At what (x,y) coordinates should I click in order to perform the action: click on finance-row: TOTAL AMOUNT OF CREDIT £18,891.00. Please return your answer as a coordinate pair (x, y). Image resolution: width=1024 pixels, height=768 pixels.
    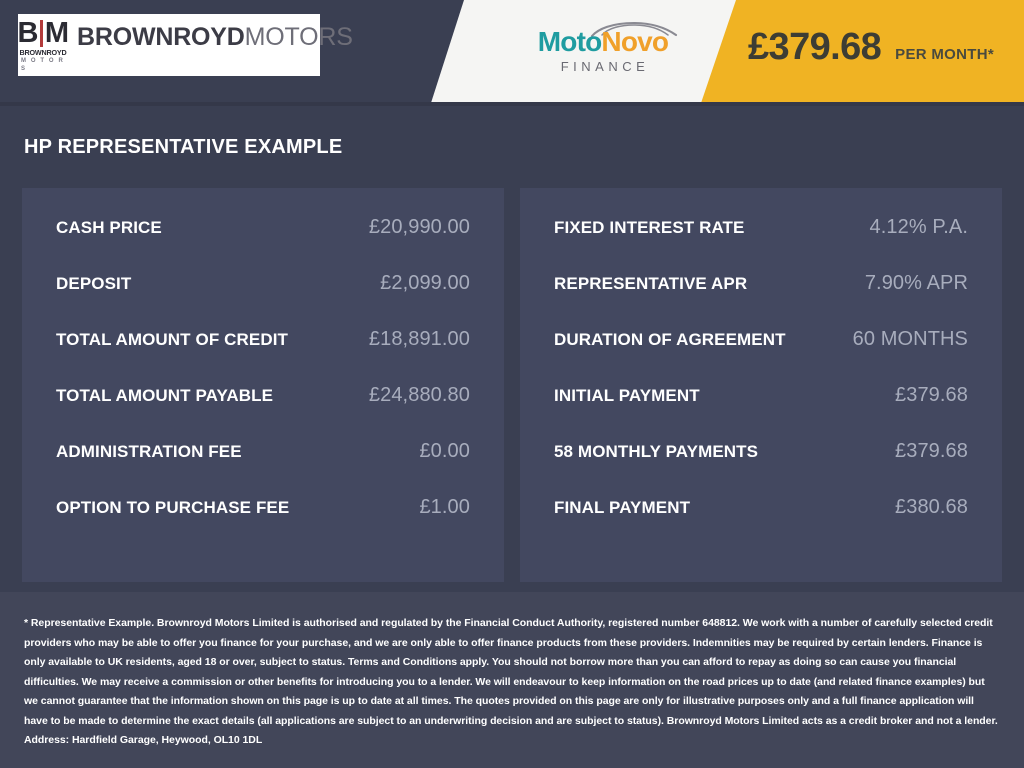
    Looking at the image, I should click on (263, 356).